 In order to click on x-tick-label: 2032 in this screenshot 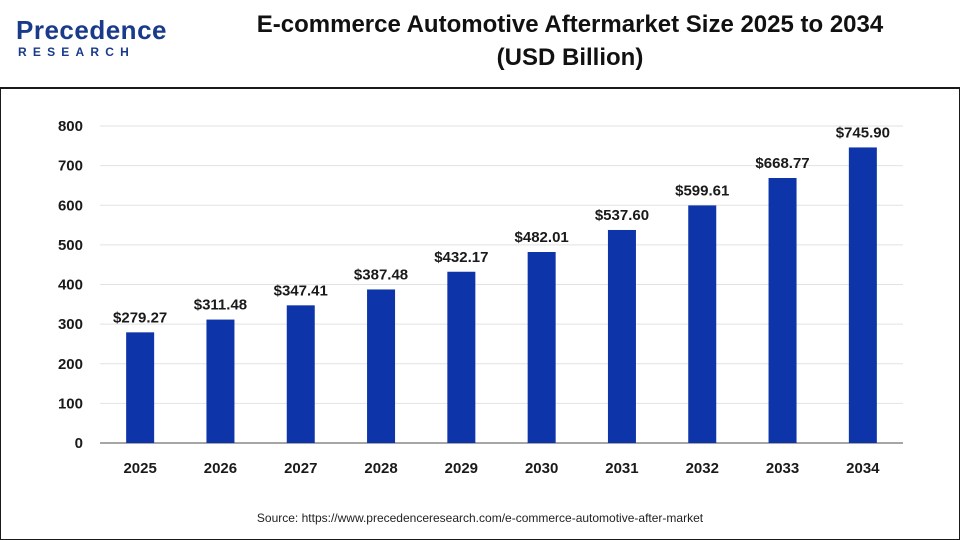, I will do `click(702, 468)`.